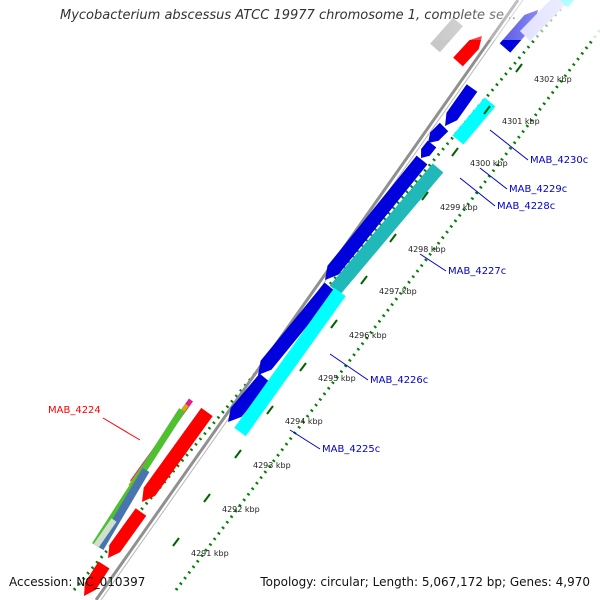  I want to click on gene-label: MAB_4229c, so click(538, 189).